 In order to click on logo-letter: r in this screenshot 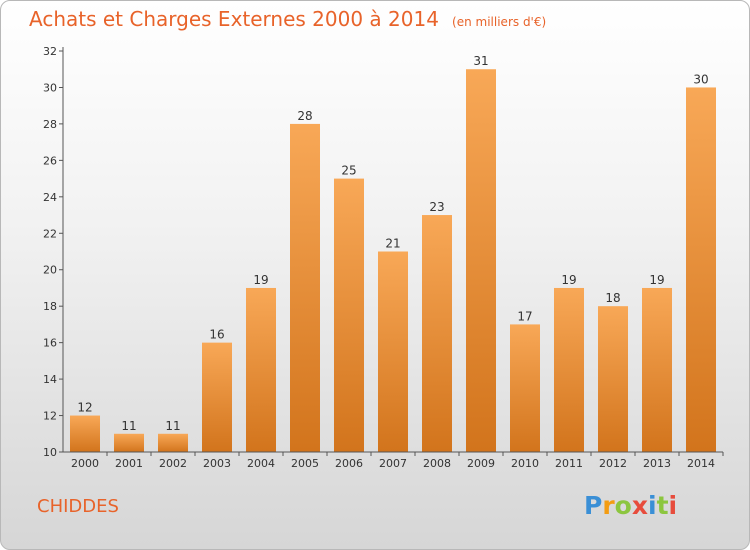, I will do `click(608, 505)`.